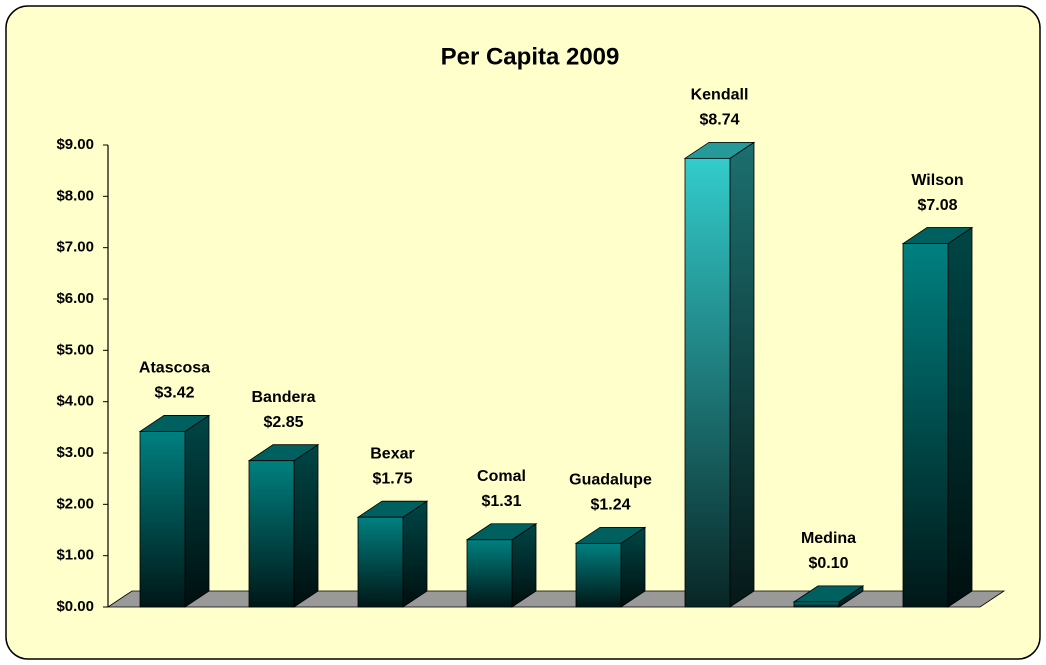 Image resolution: width=1046 pixels, height=665 pixels. Describe the element at coordinates (283, 422) in the screenshot. I see `value-label: $2.85` at that location.